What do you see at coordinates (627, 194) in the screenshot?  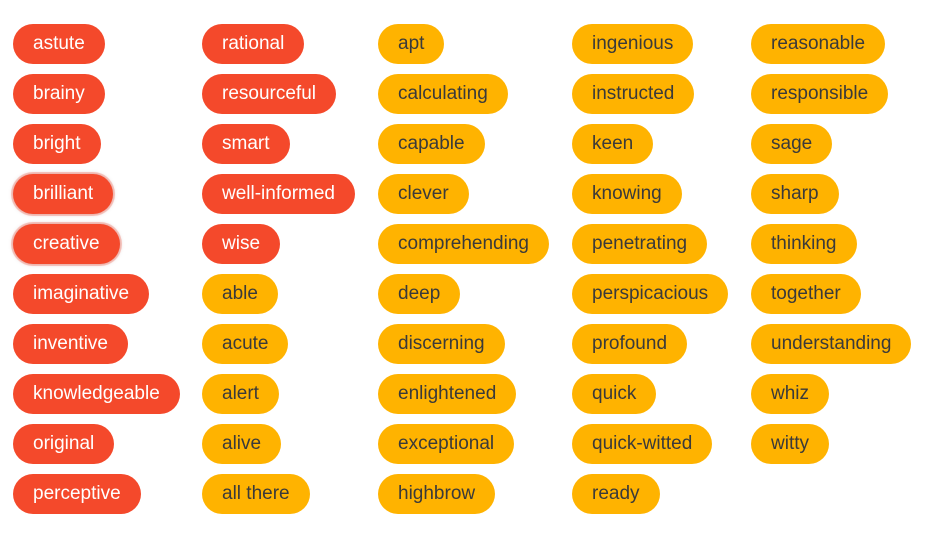 I see `synonym-tag: knowing` at bounding box center [627, 194].